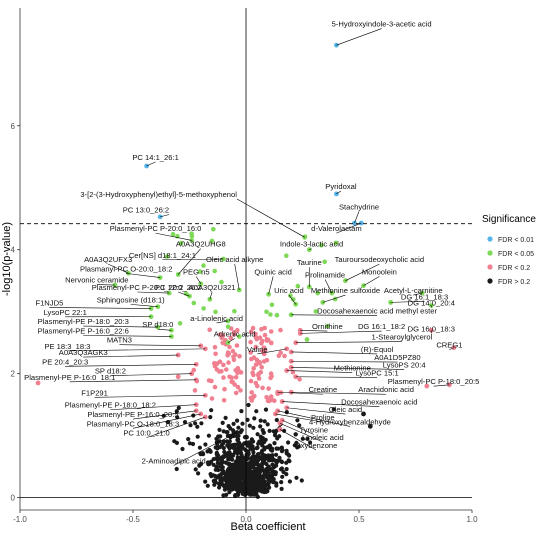  I want to click on annotated-point, so click(237, 432).